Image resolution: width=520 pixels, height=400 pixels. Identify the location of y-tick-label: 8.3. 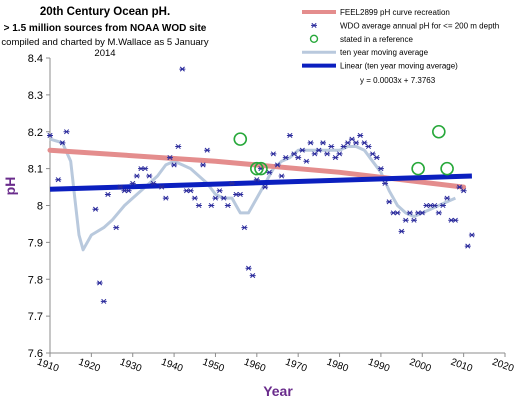
(35, 96).